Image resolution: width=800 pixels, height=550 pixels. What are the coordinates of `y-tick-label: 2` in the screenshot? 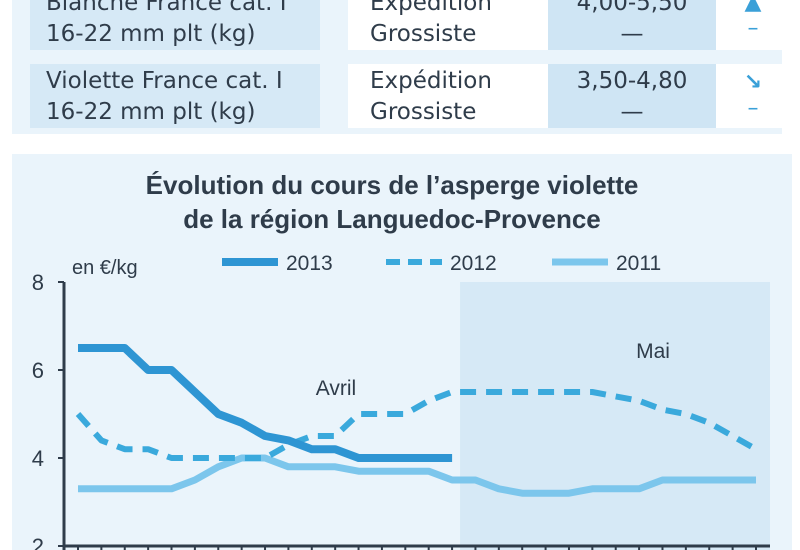 It's located at (38, 542).